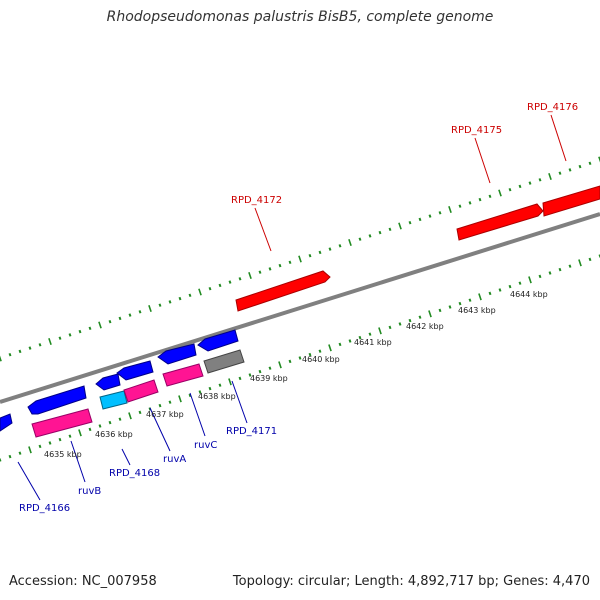 This screenshot has height=600, width=600. Describe the element at coordinates (44, 508) in the screenshot. I see `gene-label-rpd-4166: RPD_4166` at that location.